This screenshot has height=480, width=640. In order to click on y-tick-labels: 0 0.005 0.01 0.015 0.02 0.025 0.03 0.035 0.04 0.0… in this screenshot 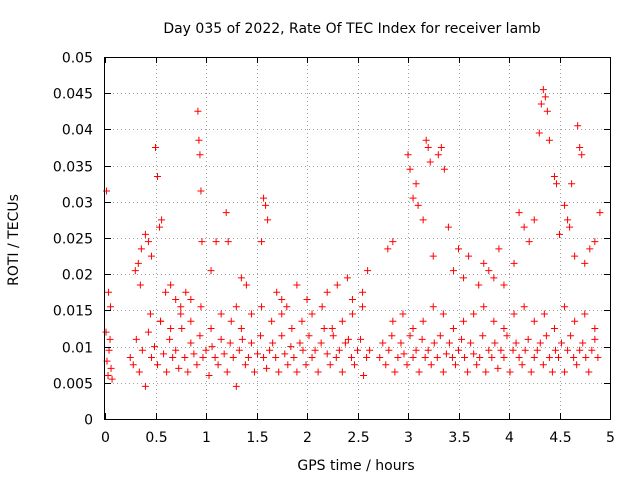, I will do `click(73, 240)`.